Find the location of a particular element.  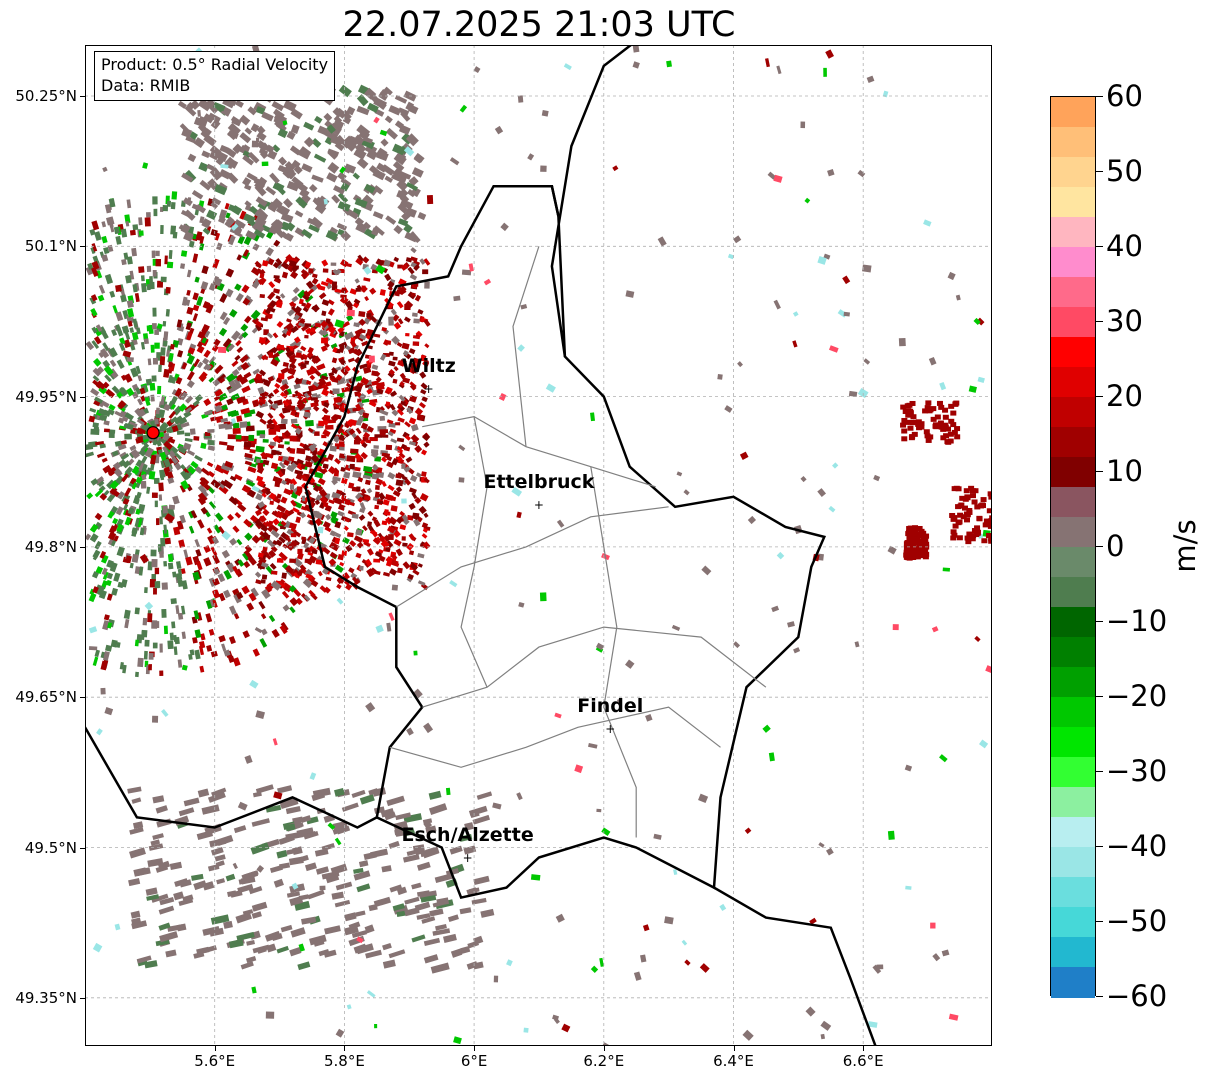

colorbar-tick-label: −60 is located at coordinates (1137, 996).